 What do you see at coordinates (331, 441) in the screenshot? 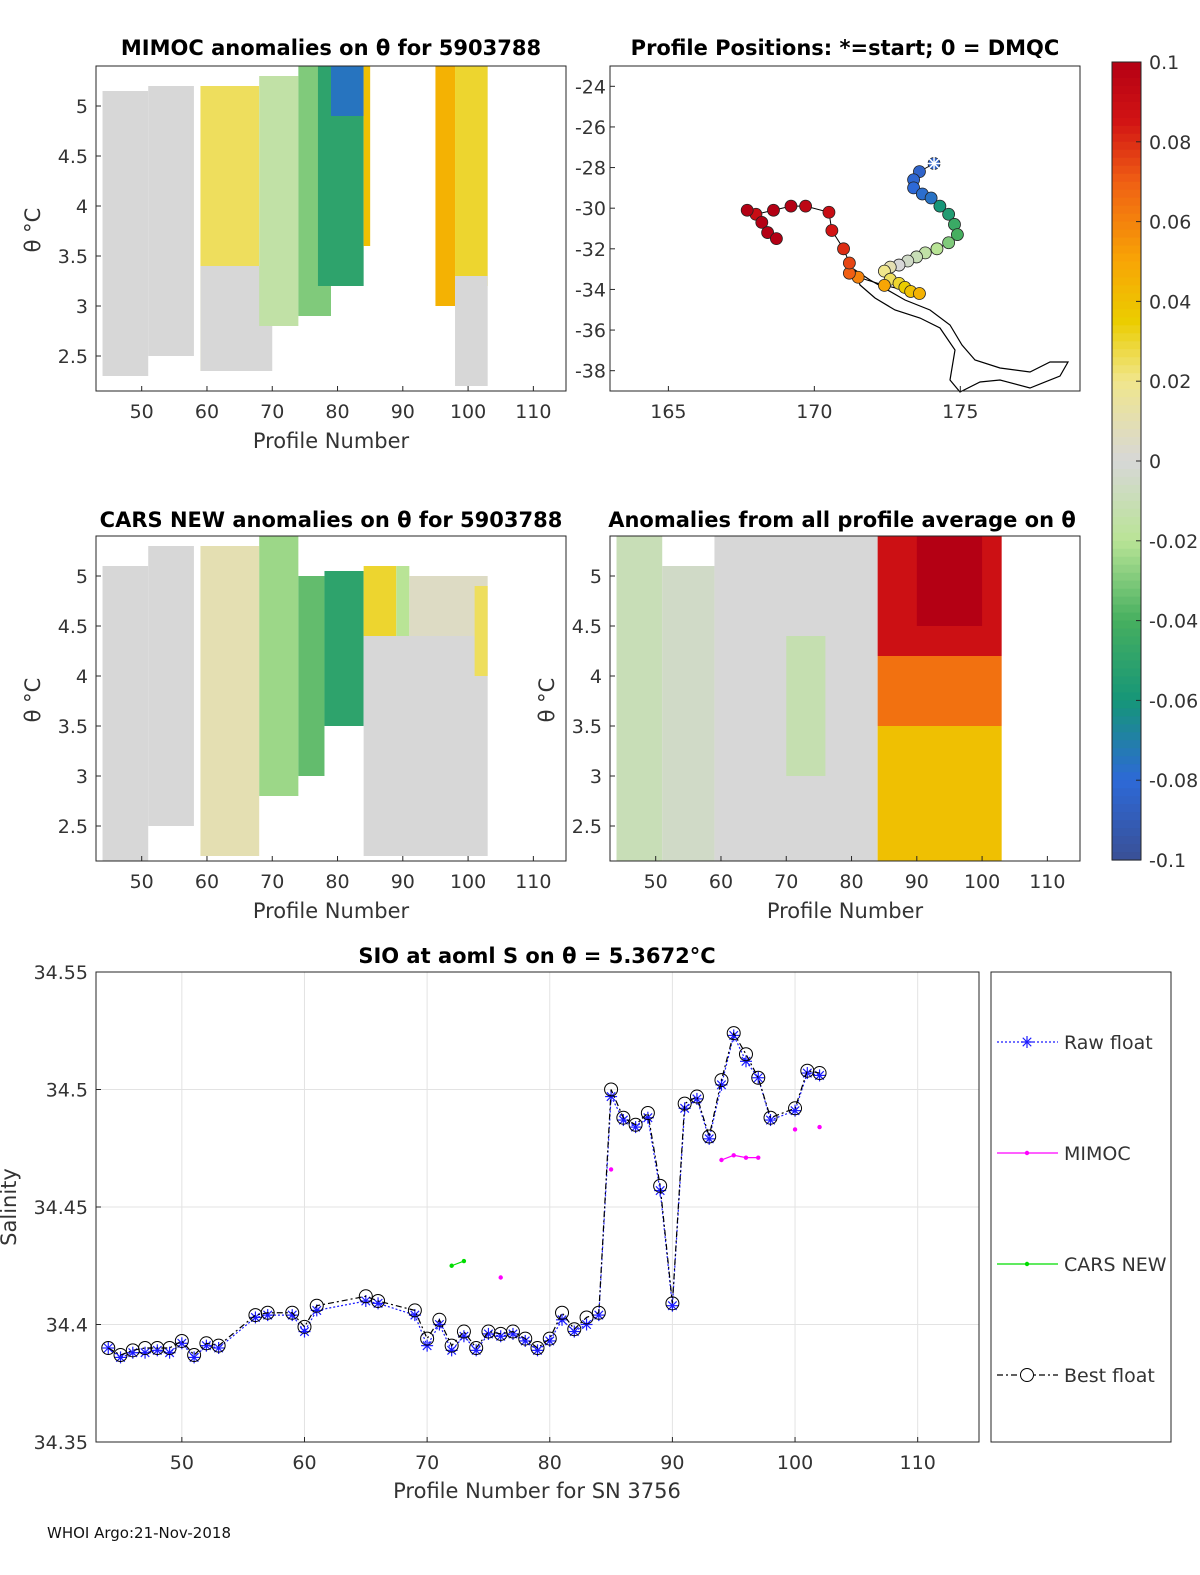
I see `mimoc-xlabel: Profile Number` at bounding box center [331, 441].